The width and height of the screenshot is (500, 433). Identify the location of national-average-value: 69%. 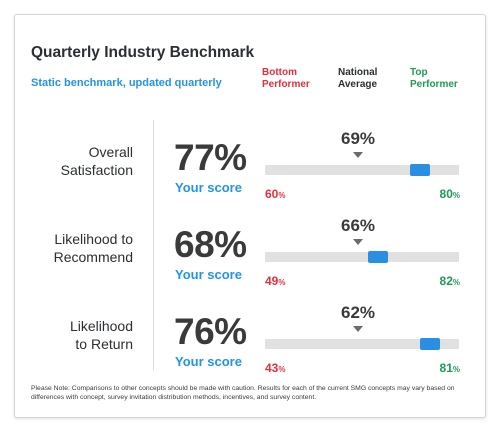
(358, 138).